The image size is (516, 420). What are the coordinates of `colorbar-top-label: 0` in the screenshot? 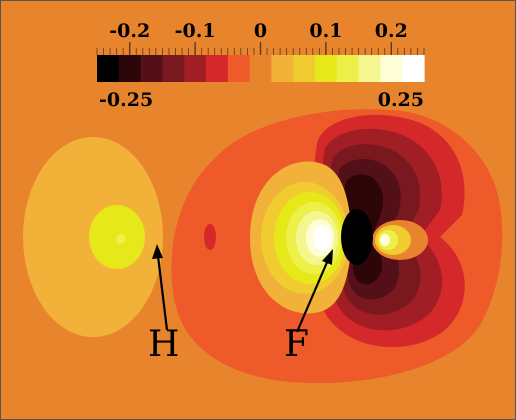 It's located at (260, 31).